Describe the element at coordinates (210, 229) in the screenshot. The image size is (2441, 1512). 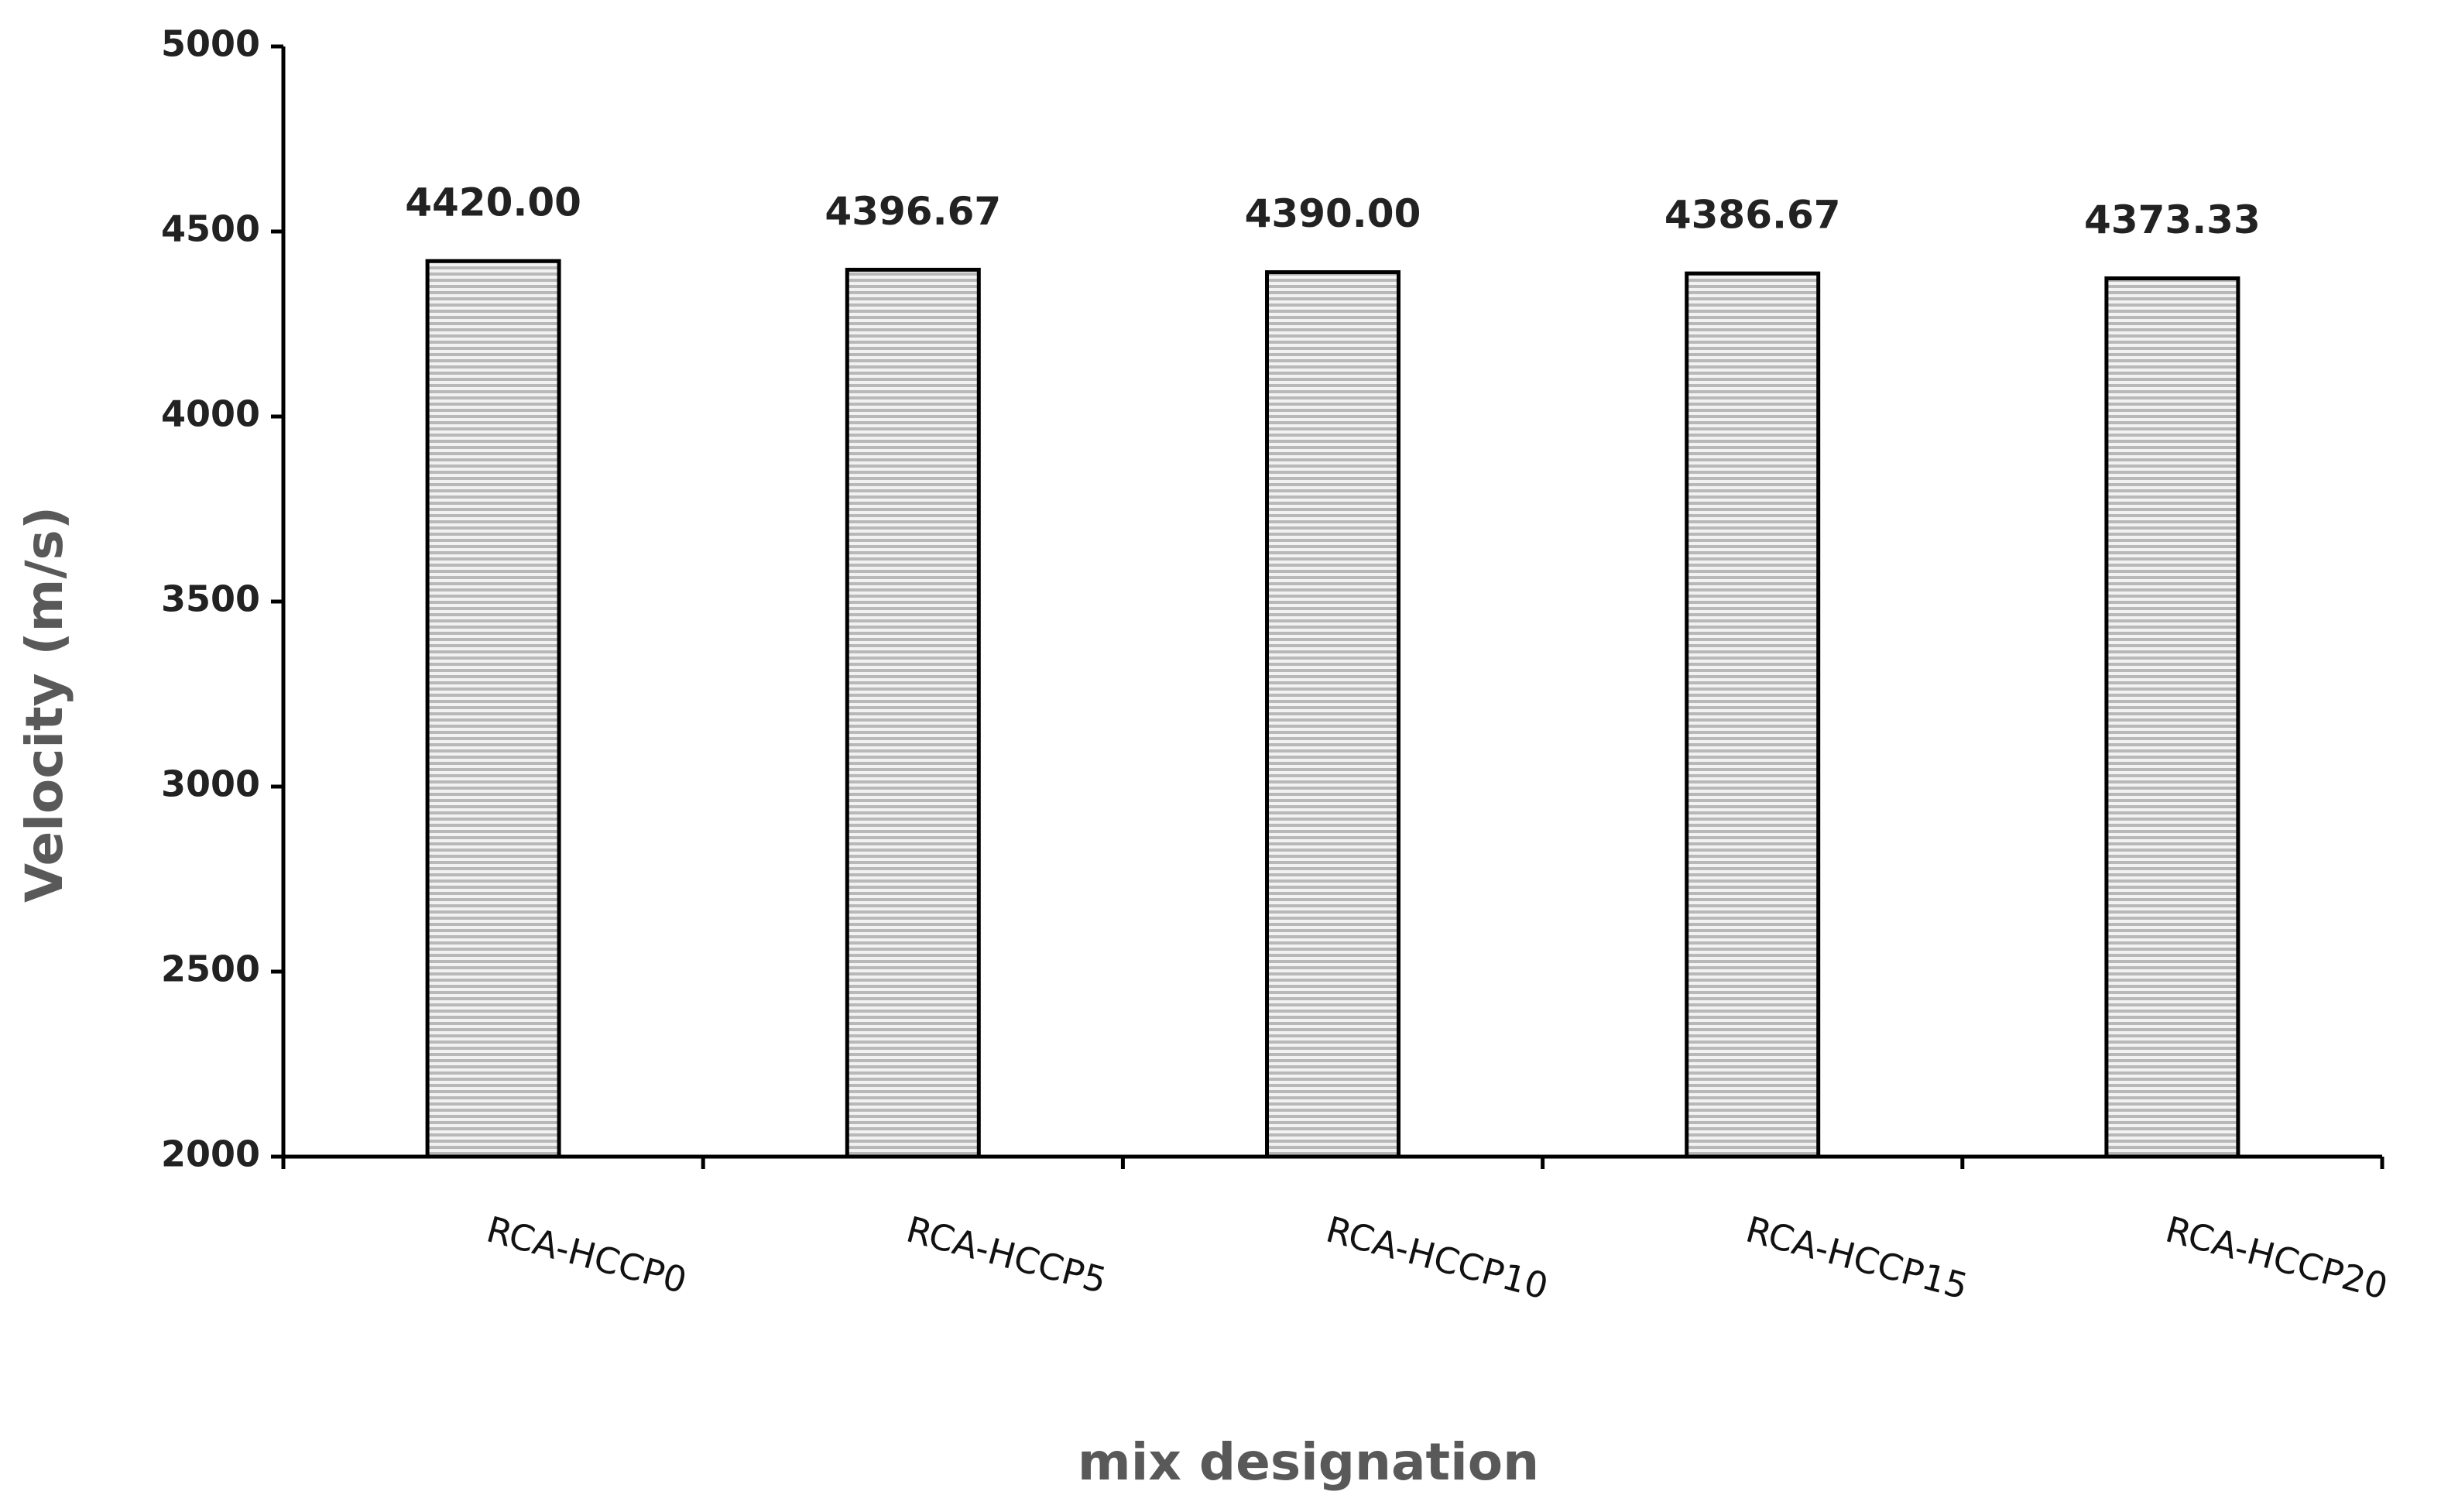
I see `y-tick-label: 4500` at that location.